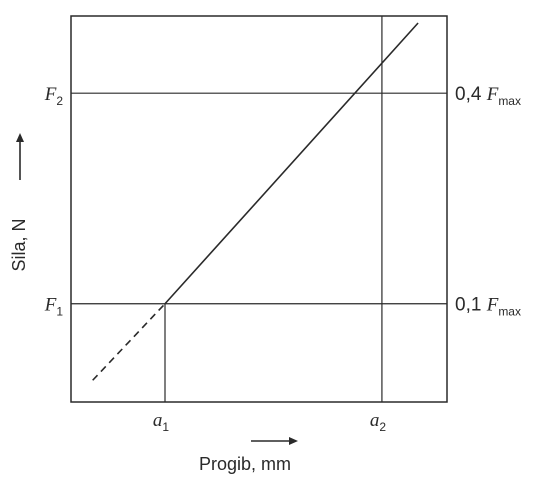  Describe the element at coordinates (20, 156) in the screenshot. I see `y-axis-arrow` at that location.